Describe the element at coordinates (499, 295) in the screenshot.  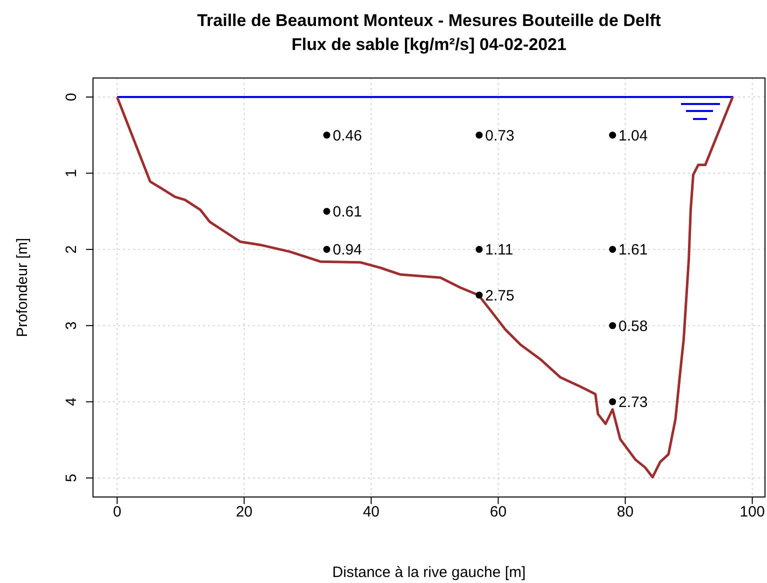
I see `annotation: 2.75` at that location.